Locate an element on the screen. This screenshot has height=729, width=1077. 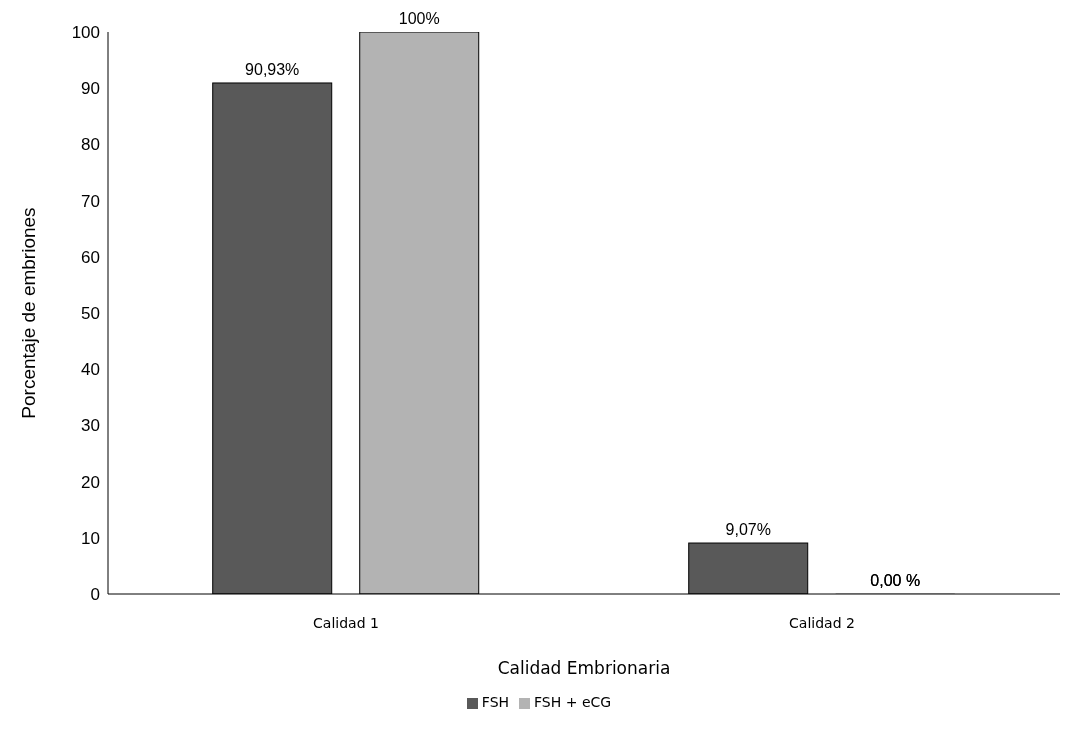
data-label: 90,93% is located at coordinates (272, 69).